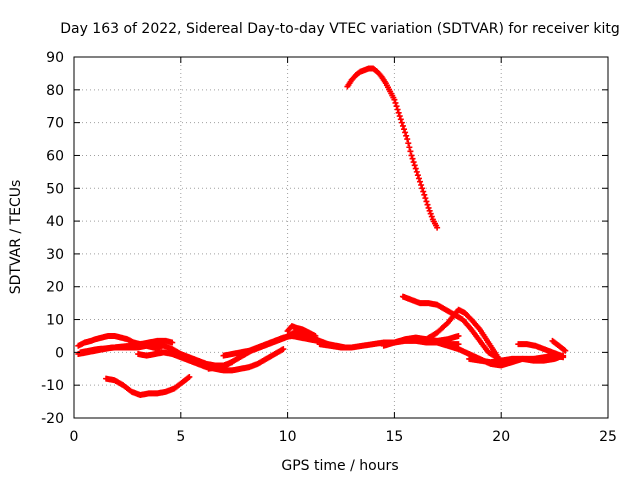 The height and width of the screenshot is (484, 640). What do you see at coordinates (55, 222) in the screenshot?
I see `y-tick-label: 40` at bounding box center [55, 222].